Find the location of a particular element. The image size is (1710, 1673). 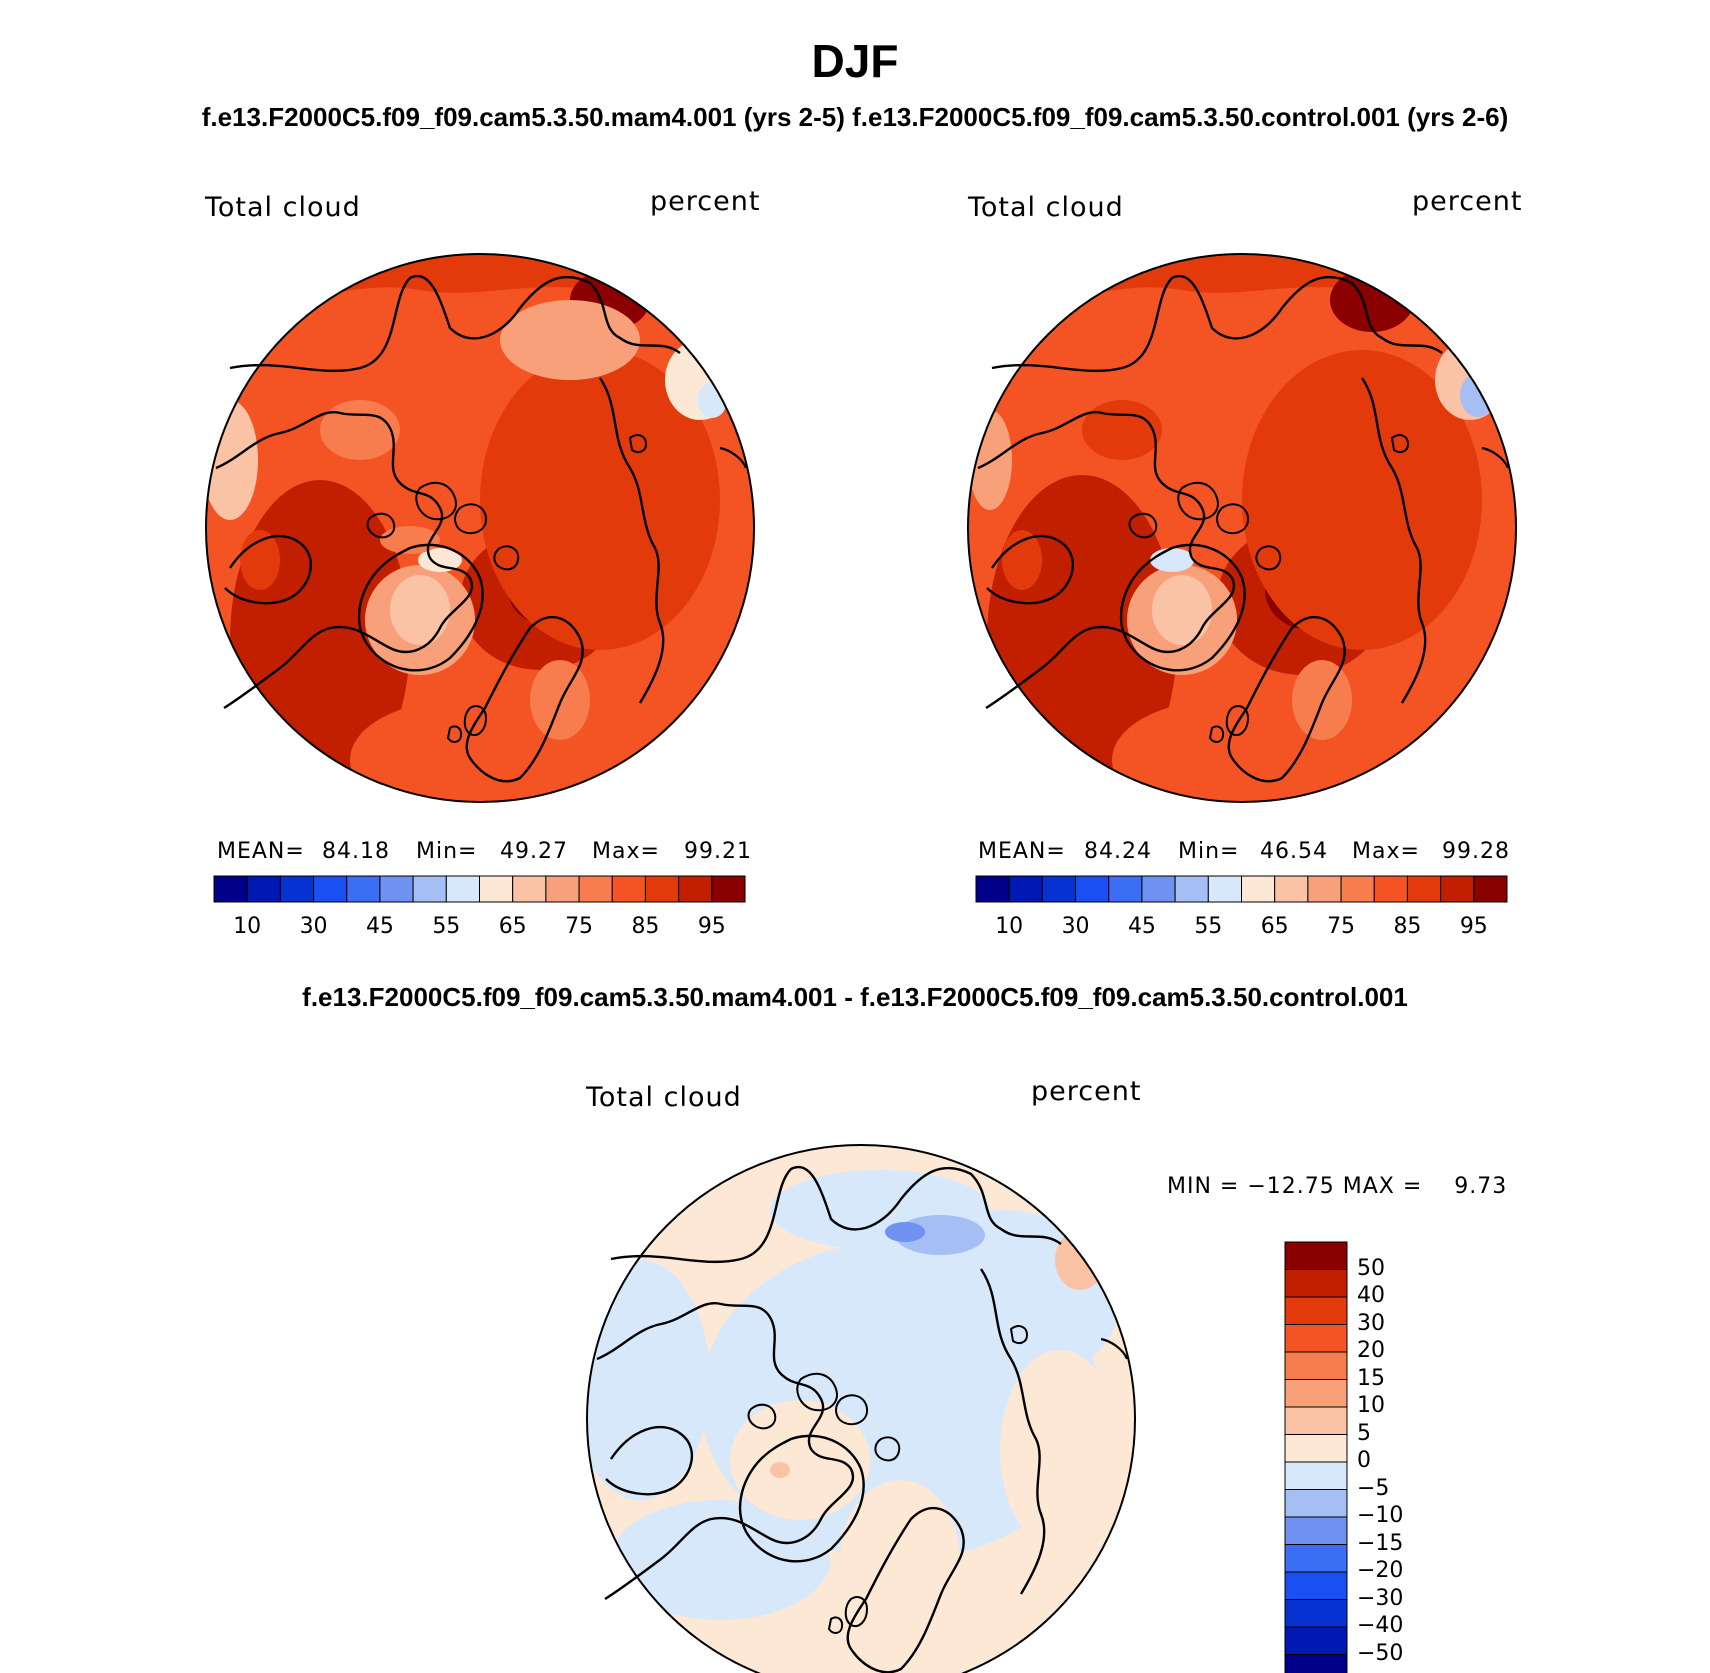

difference-colorbar-tick-label: 5 is located at coordinates (1364, 1433).